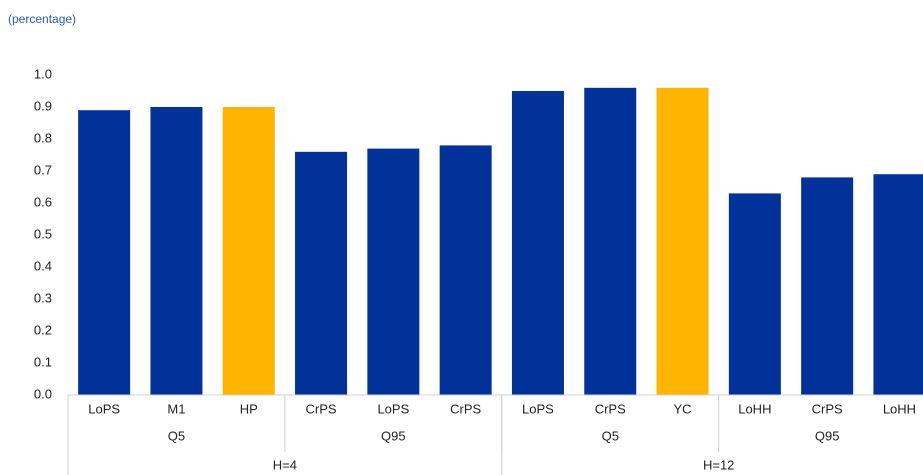 This screenshot has width=923, height=475. Describe the element at coordinates (43, 297) in the screenshot. I see `y-tick-label: 0.3` at that location.